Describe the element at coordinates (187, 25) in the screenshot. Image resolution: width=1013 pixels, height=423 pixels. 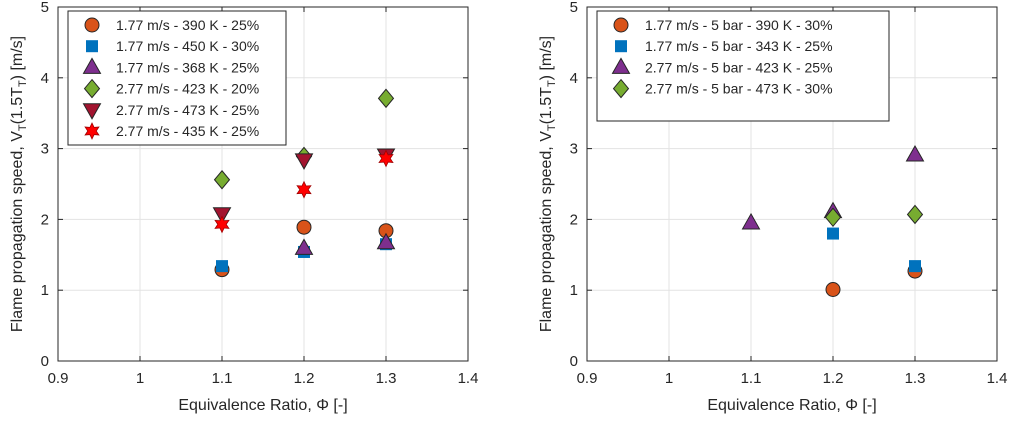
I see `legend-label: 1.77 m/s - 390 K - 25%` at that location.